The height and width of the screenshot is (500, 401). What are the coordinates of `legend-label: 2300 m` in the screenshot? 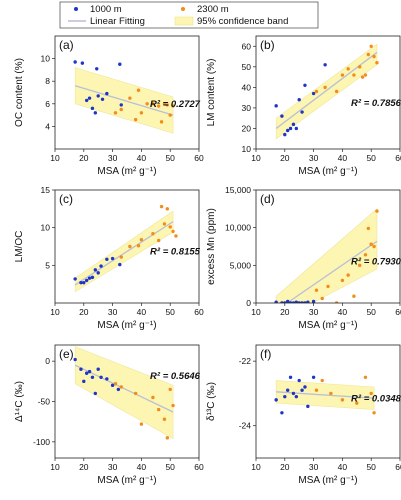 It's located at (213, 9).